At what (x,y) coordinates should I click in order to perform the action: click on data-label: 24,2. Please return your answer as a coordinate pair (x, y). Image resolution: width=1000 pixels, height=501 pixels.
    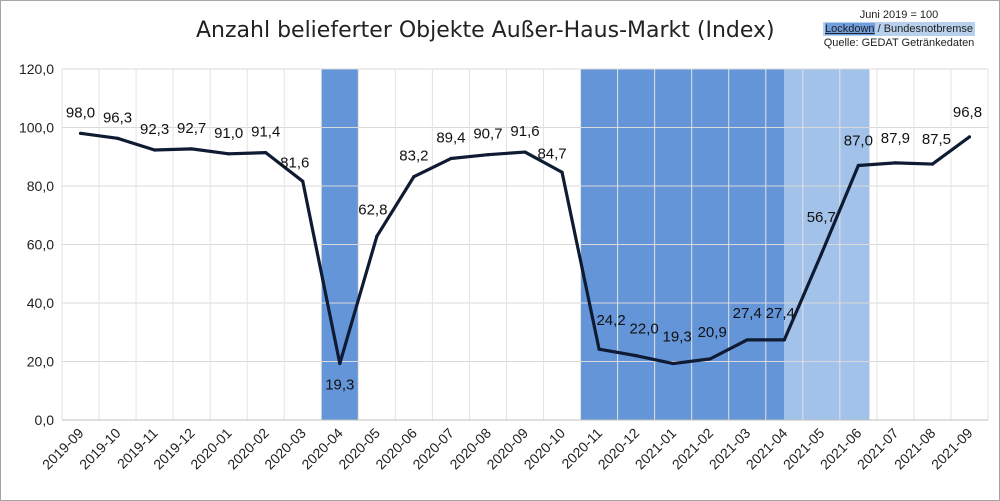
    Looking at the image, I should click on (610, 320).